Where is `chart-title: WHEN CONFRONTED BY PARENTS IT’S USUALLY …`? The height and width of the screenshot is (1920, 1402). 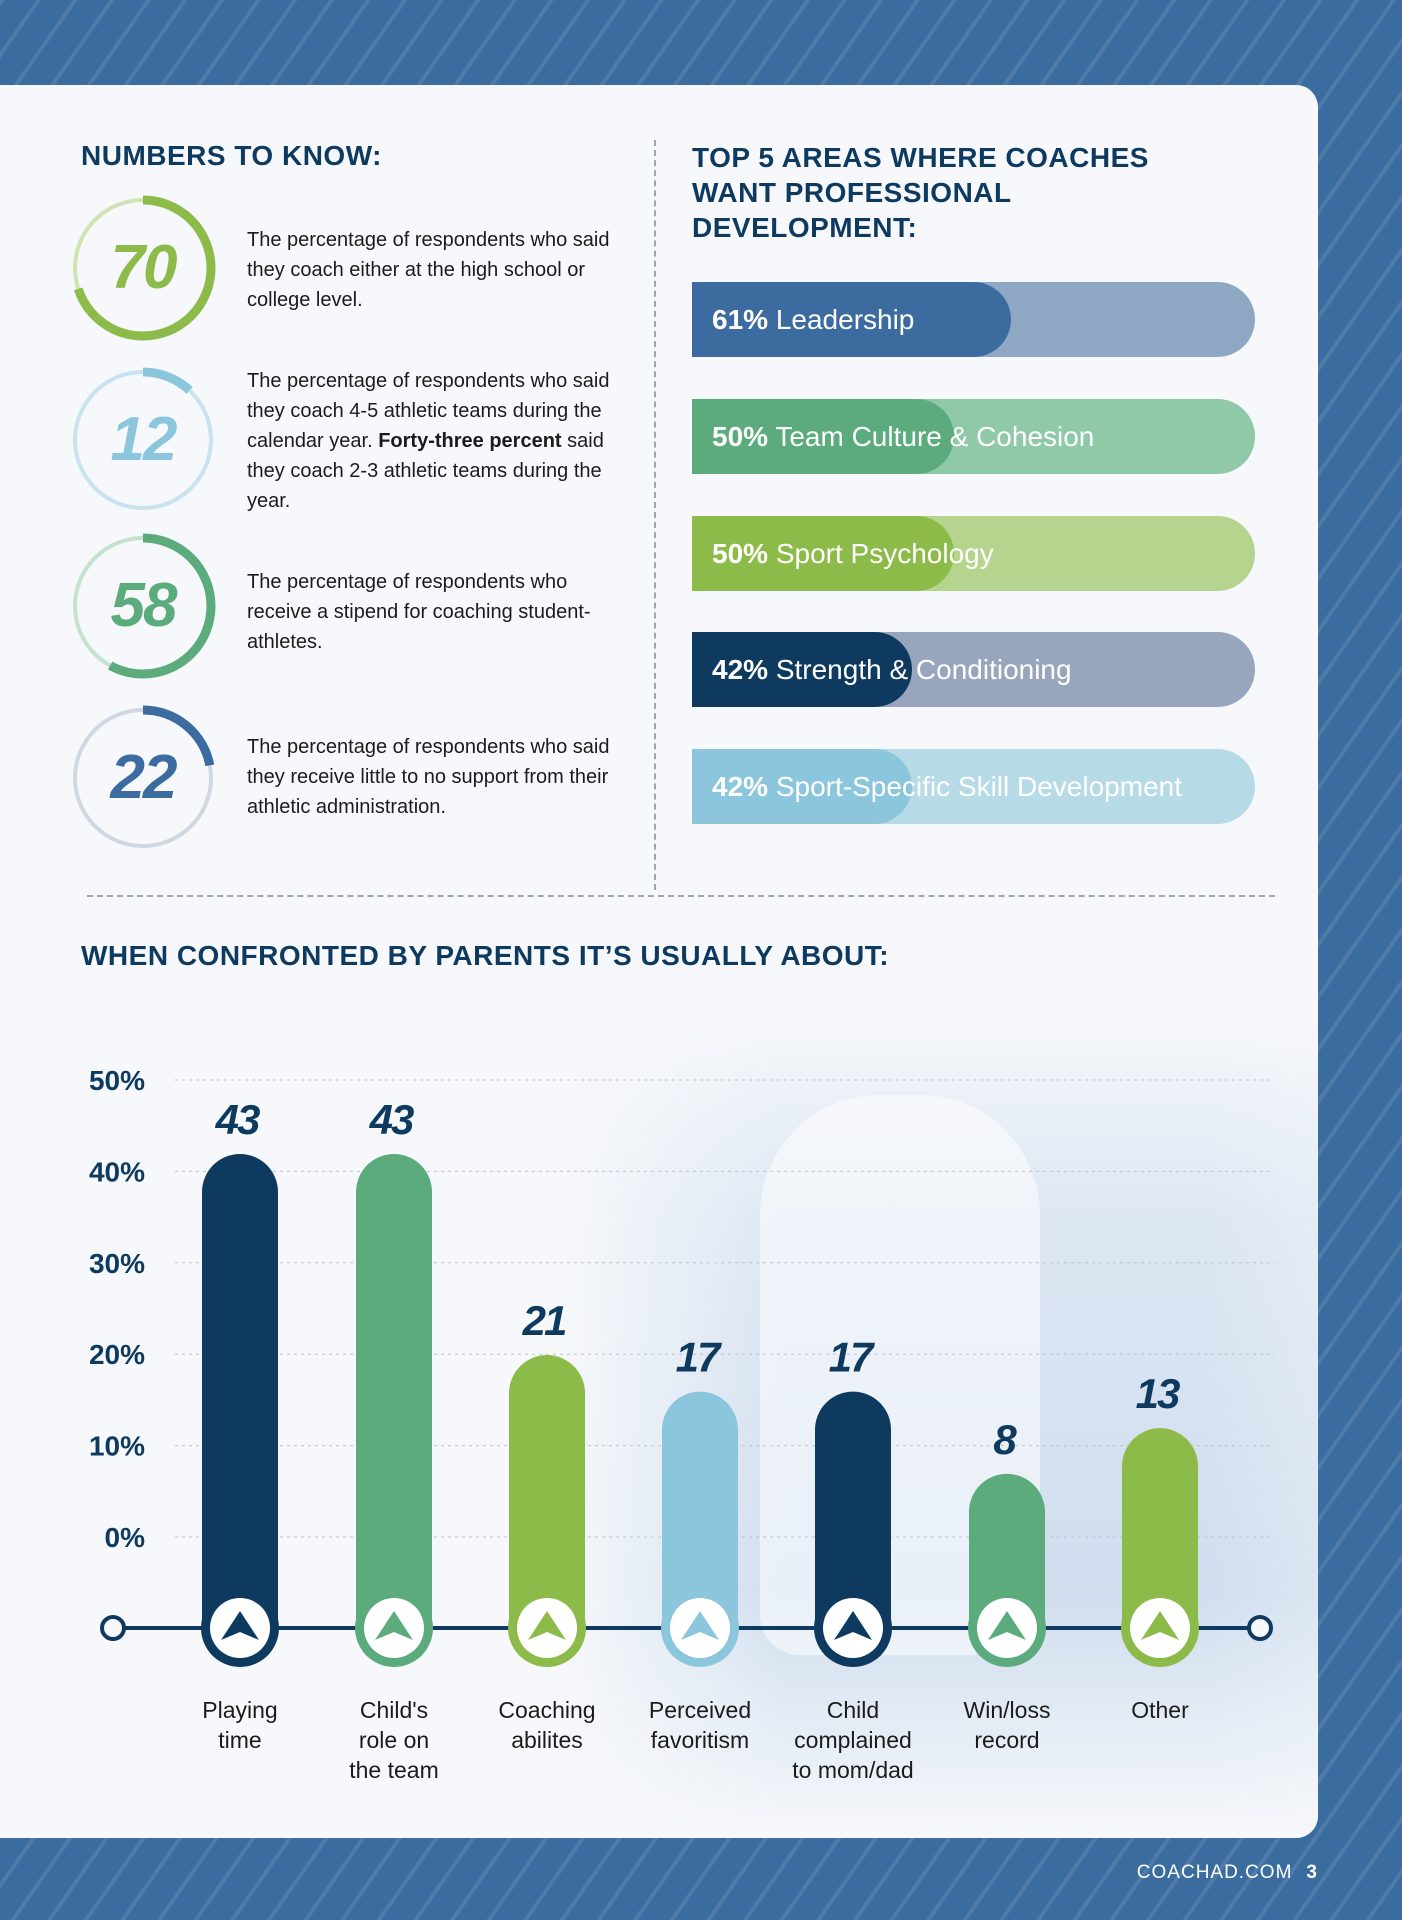 chart-title: WHEN CONFRONTED BY PARENTS IT’S USUALLY … is located at coordinates (485, 955).